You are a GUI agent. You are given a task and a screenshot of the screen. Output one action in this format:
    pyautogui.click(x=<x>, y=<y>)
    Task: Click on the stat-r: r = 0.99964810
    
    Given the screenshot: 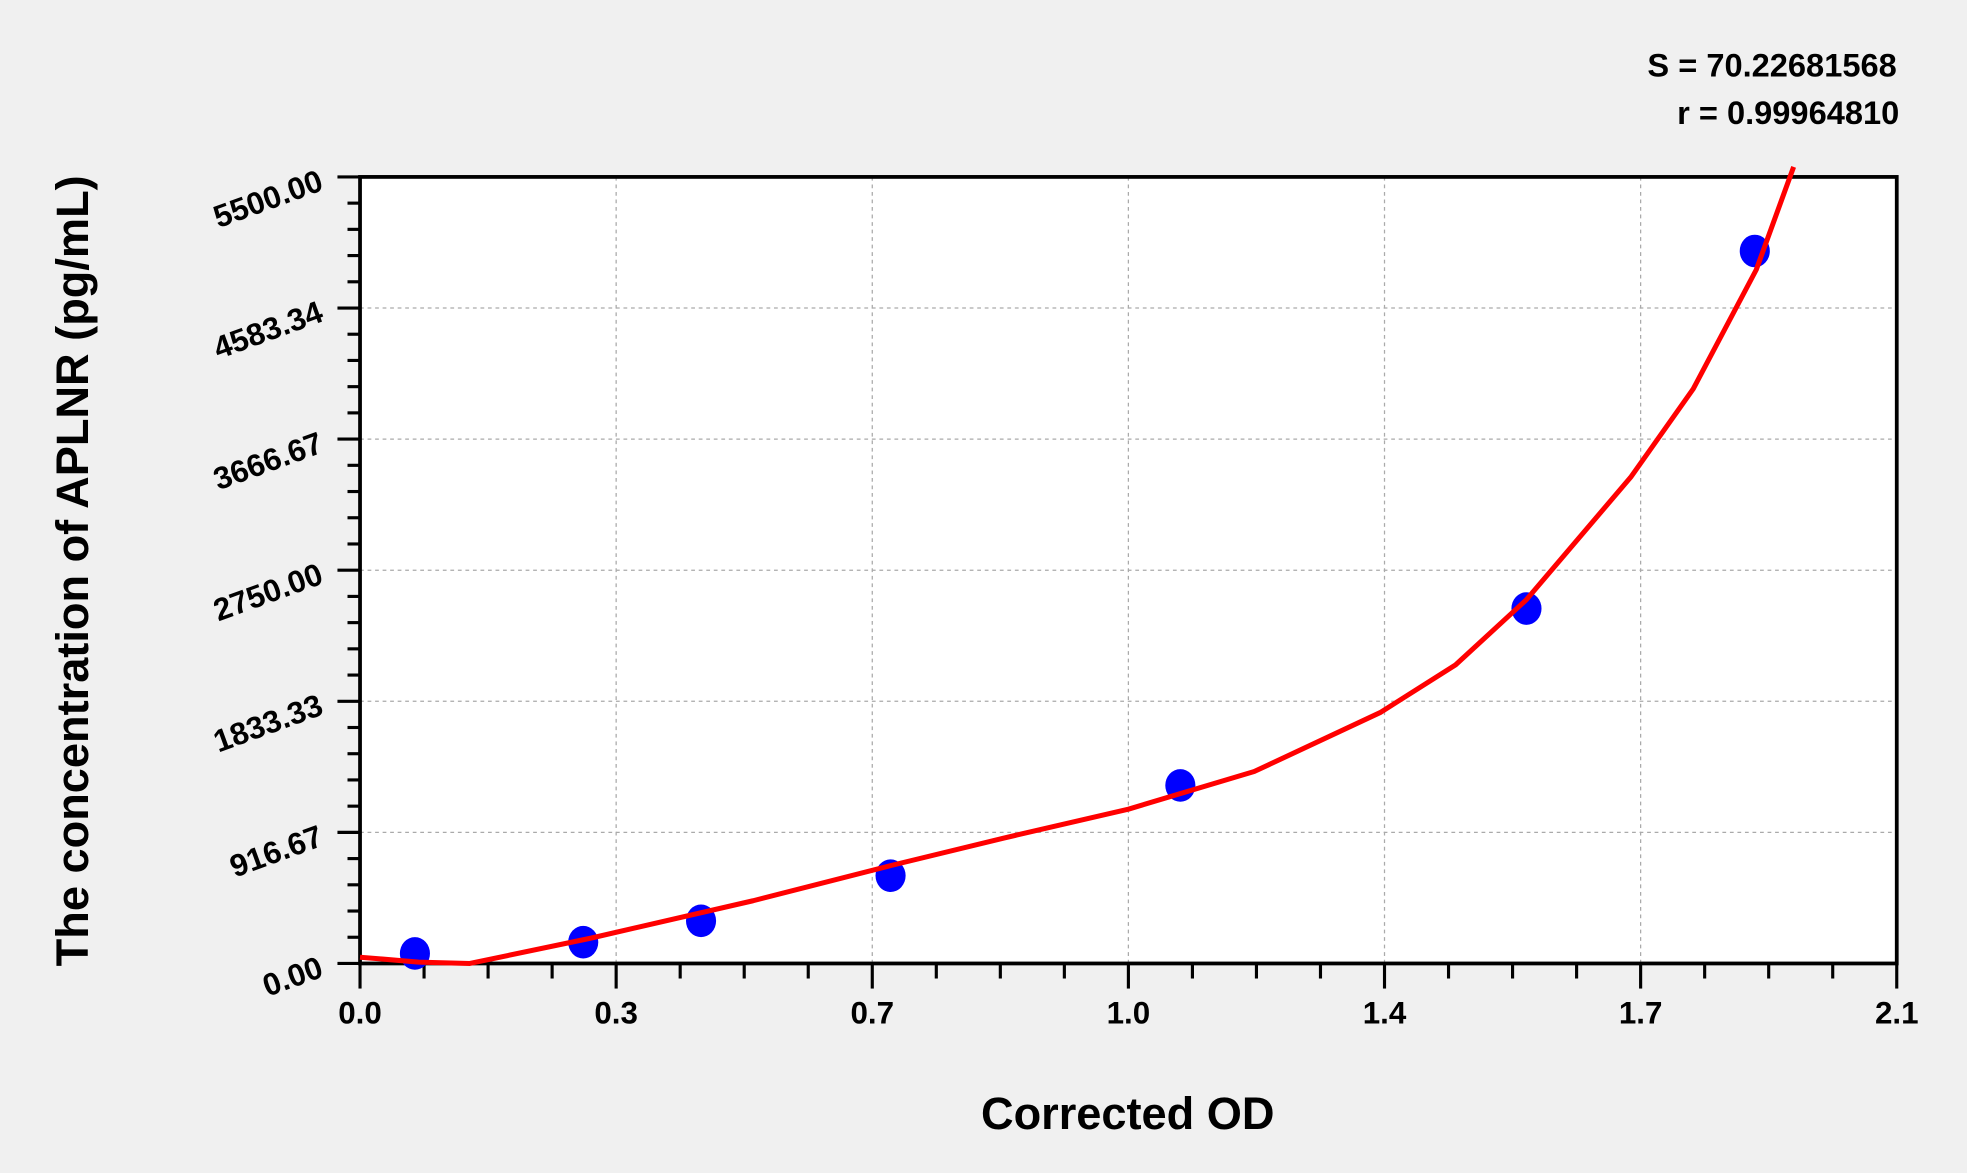 What is the action you would take?
    pyautogui.click(x=1788, y=112)
    